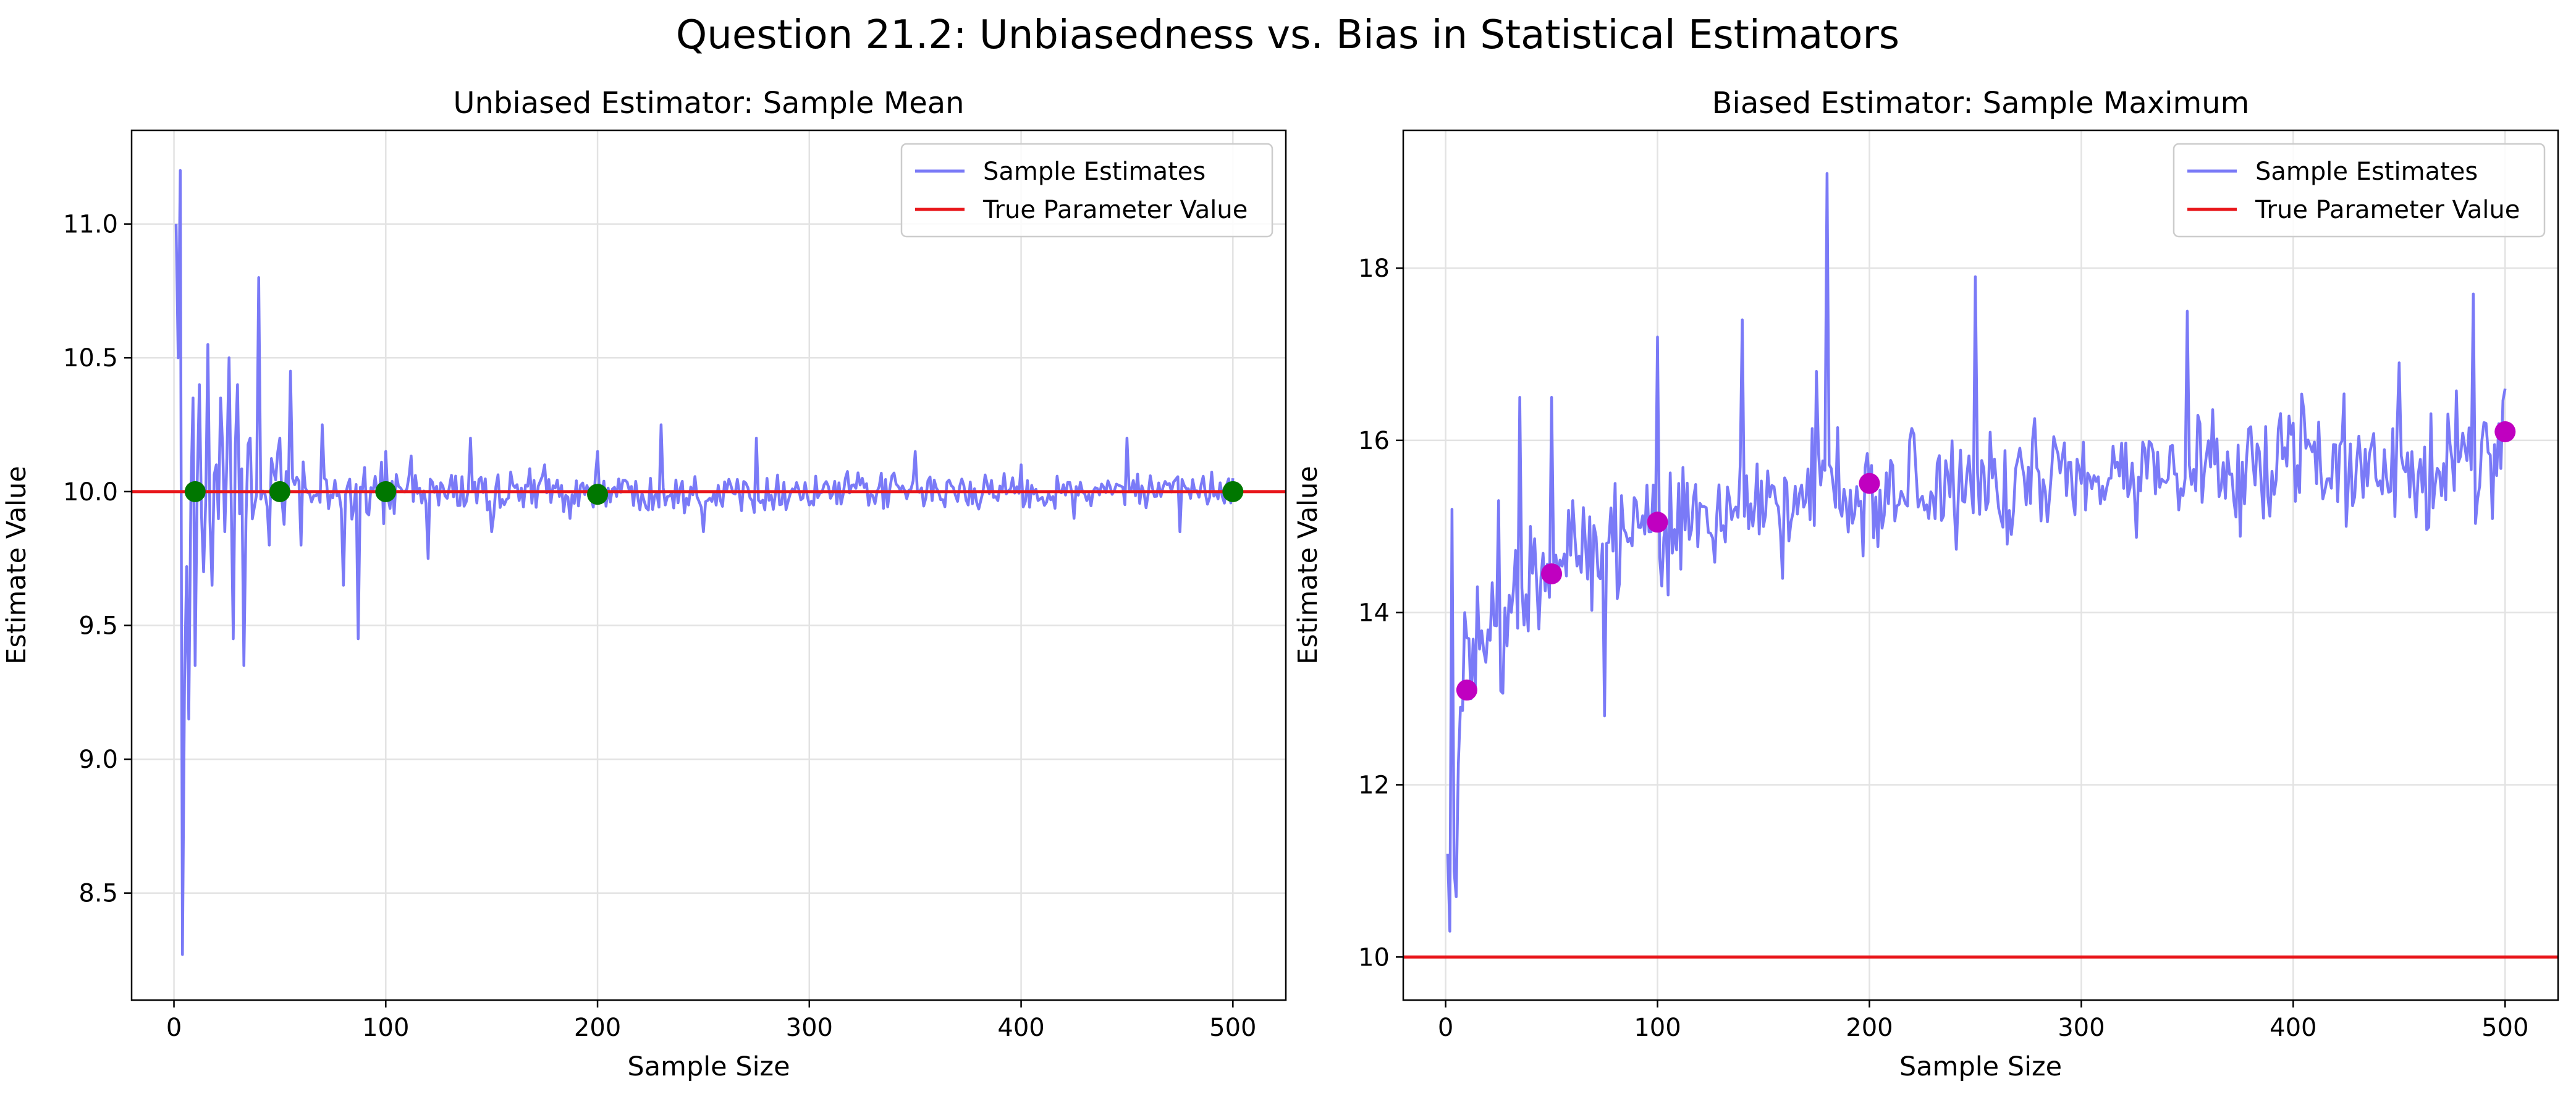  Describe the element at coordinates (1374, 268) in the screenshot. I see `y-tick-label: 18` at that location.